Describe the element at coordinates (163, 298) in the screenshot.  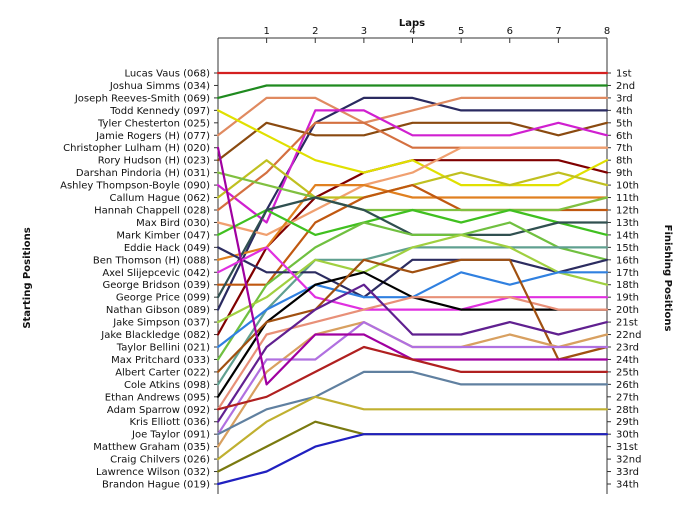
I see `start-position-label: George Price (099)` at that location.